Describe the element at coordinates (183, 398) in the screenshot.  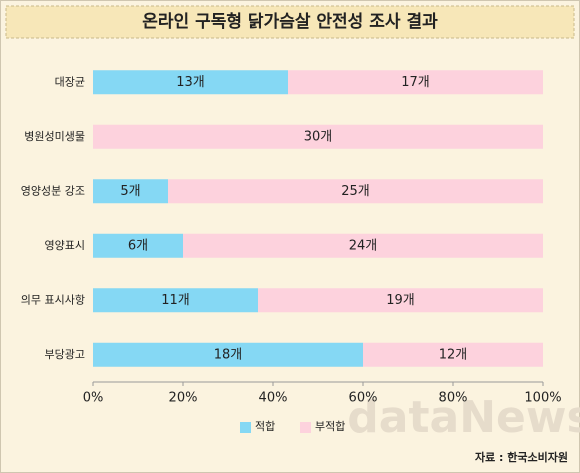
I see `x-tick-label: 20%` at that location.